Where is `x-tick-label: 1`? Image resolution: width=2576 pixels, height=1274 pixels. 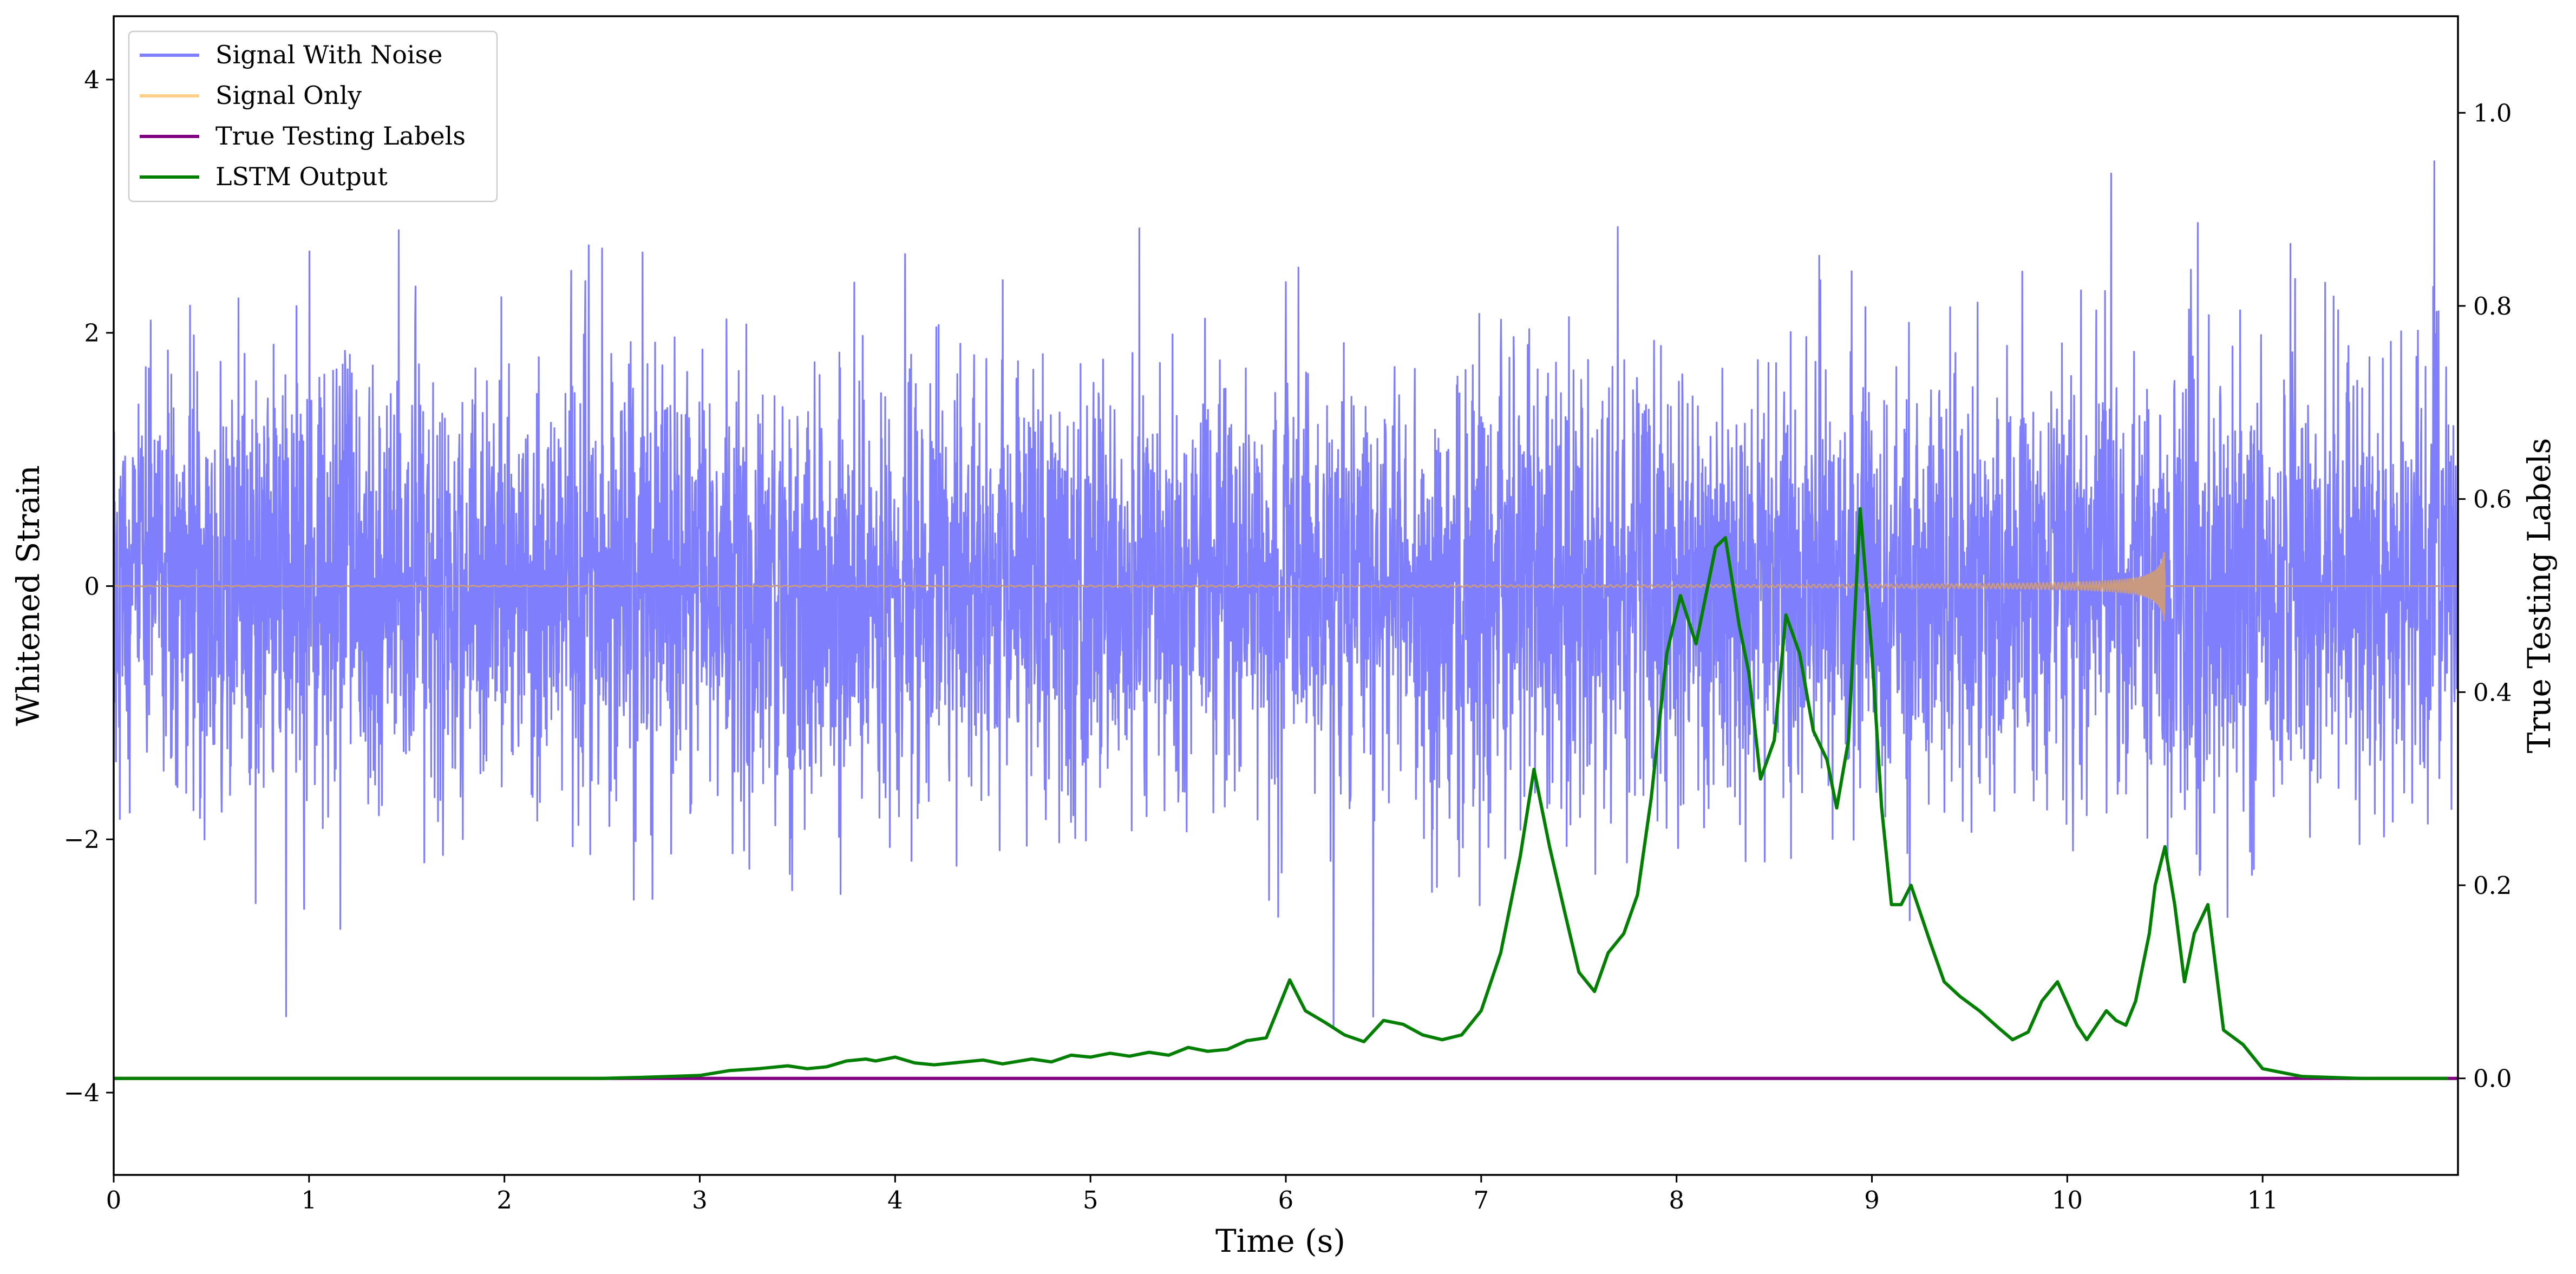
x-tick-label: 1 is located at coordinates (309, 1200).